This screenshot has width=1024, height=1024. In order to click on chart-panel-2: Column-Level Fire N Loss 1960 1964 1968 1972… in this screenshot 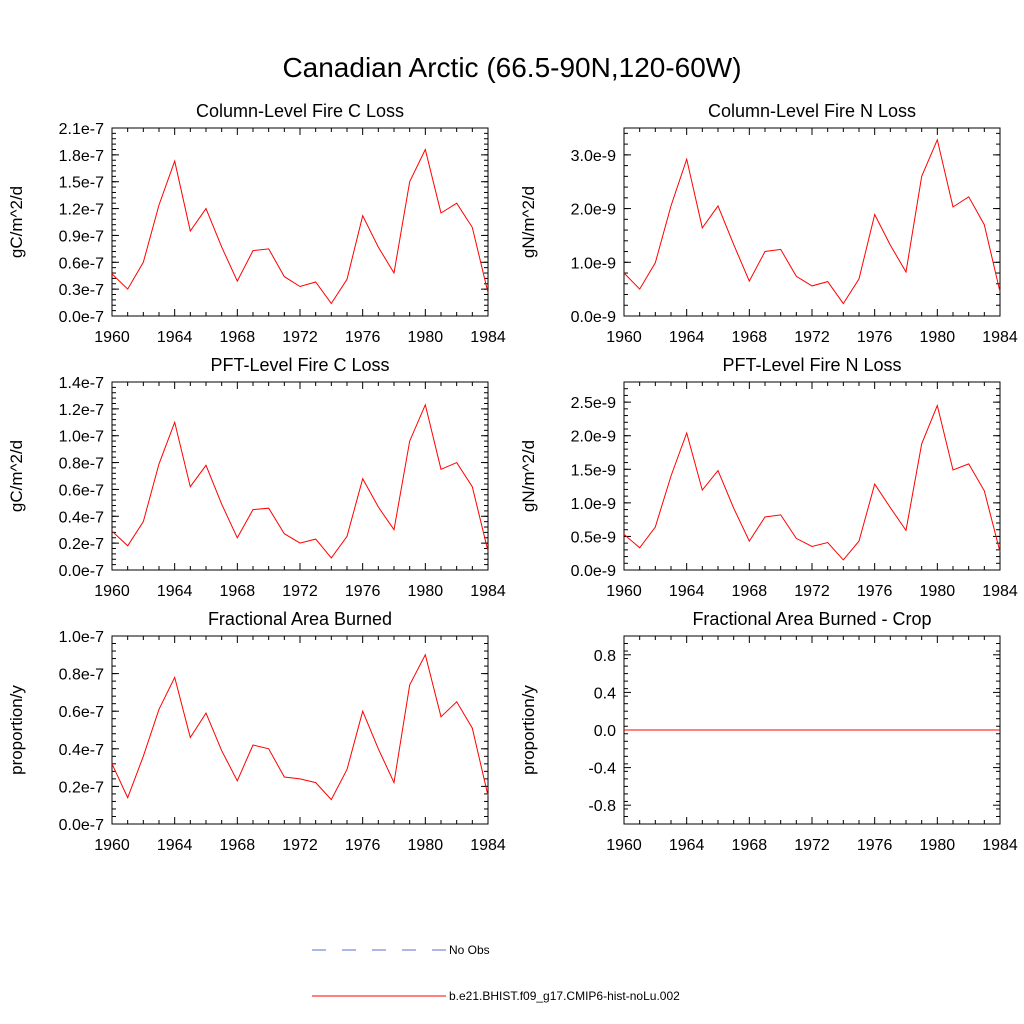, I will do `click(768, 223)`.